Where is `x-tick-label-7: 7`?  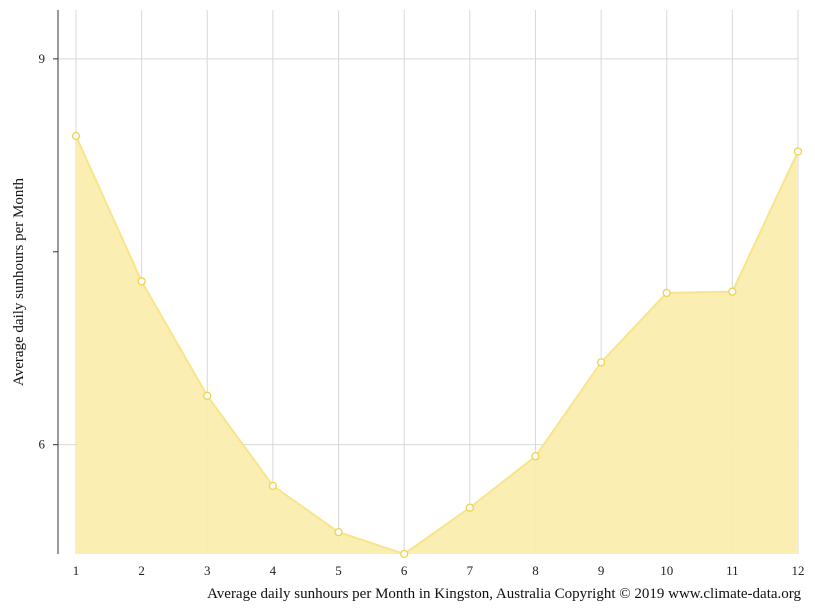 x-tick-label-7: 7 is located at coordinates (470, 570).